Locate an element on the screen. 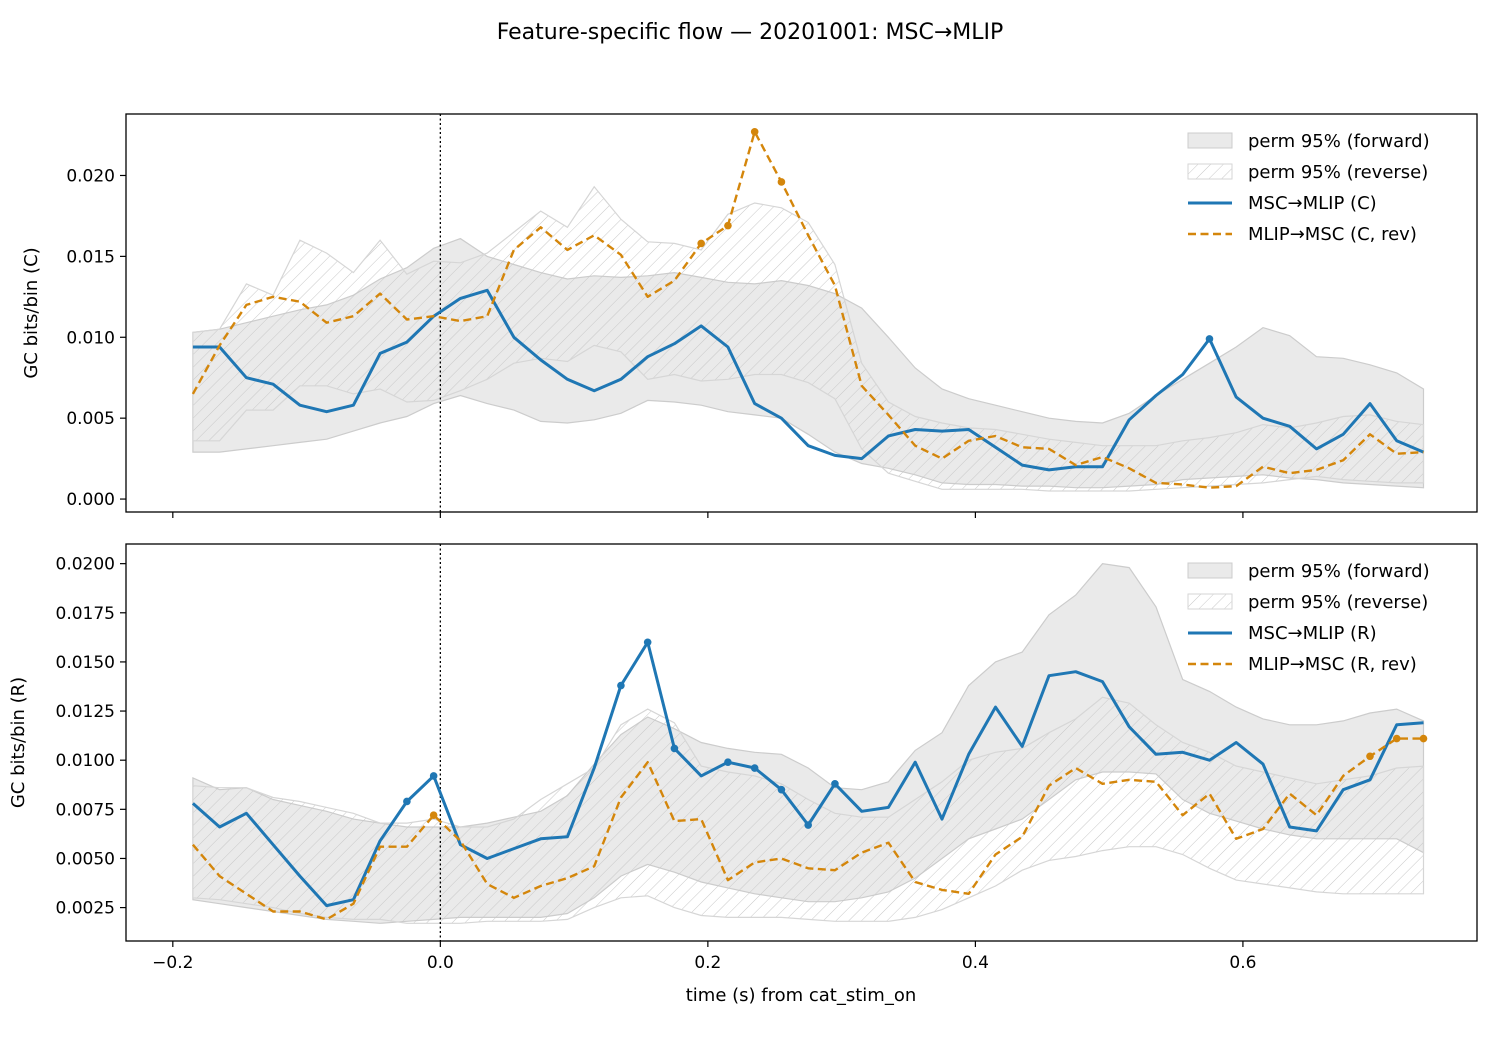 The height and width of the screenshot is (1050, 1500). panel1-legend-label: MLIP→MSC (R, rev) is located at coordinates (1332, 664).